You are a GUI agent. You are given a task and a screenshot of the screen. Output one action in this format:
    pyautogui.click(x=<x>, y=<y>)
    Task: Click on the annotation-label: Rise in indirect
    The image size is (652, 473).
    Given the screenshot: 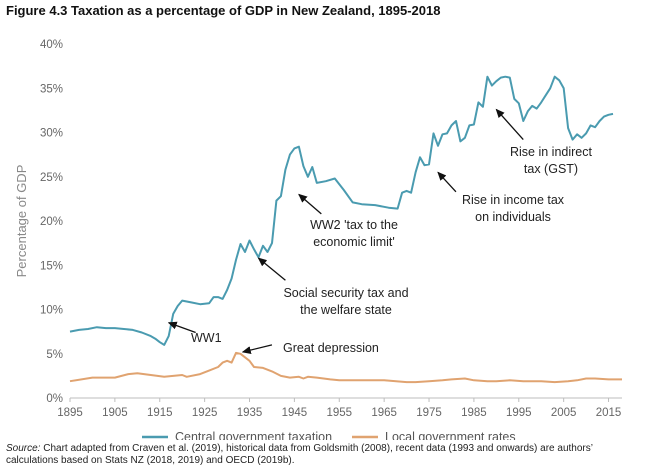 What is the action you would take?
    pyautogui.click(x=551, y=152)
    